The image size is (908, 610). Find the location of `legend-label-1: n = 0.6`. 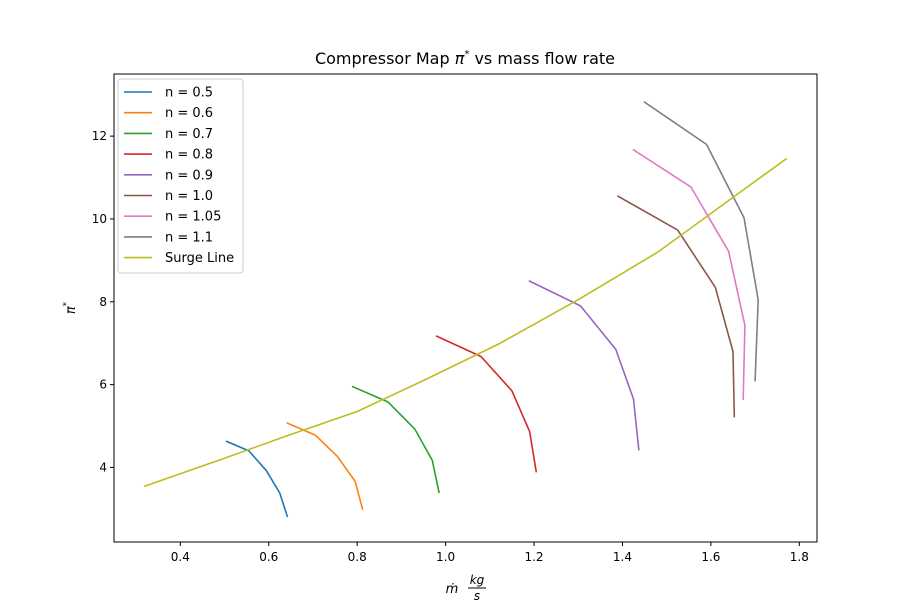

legend-label-1: n = 0.6 is located at coordinates (189, 113).